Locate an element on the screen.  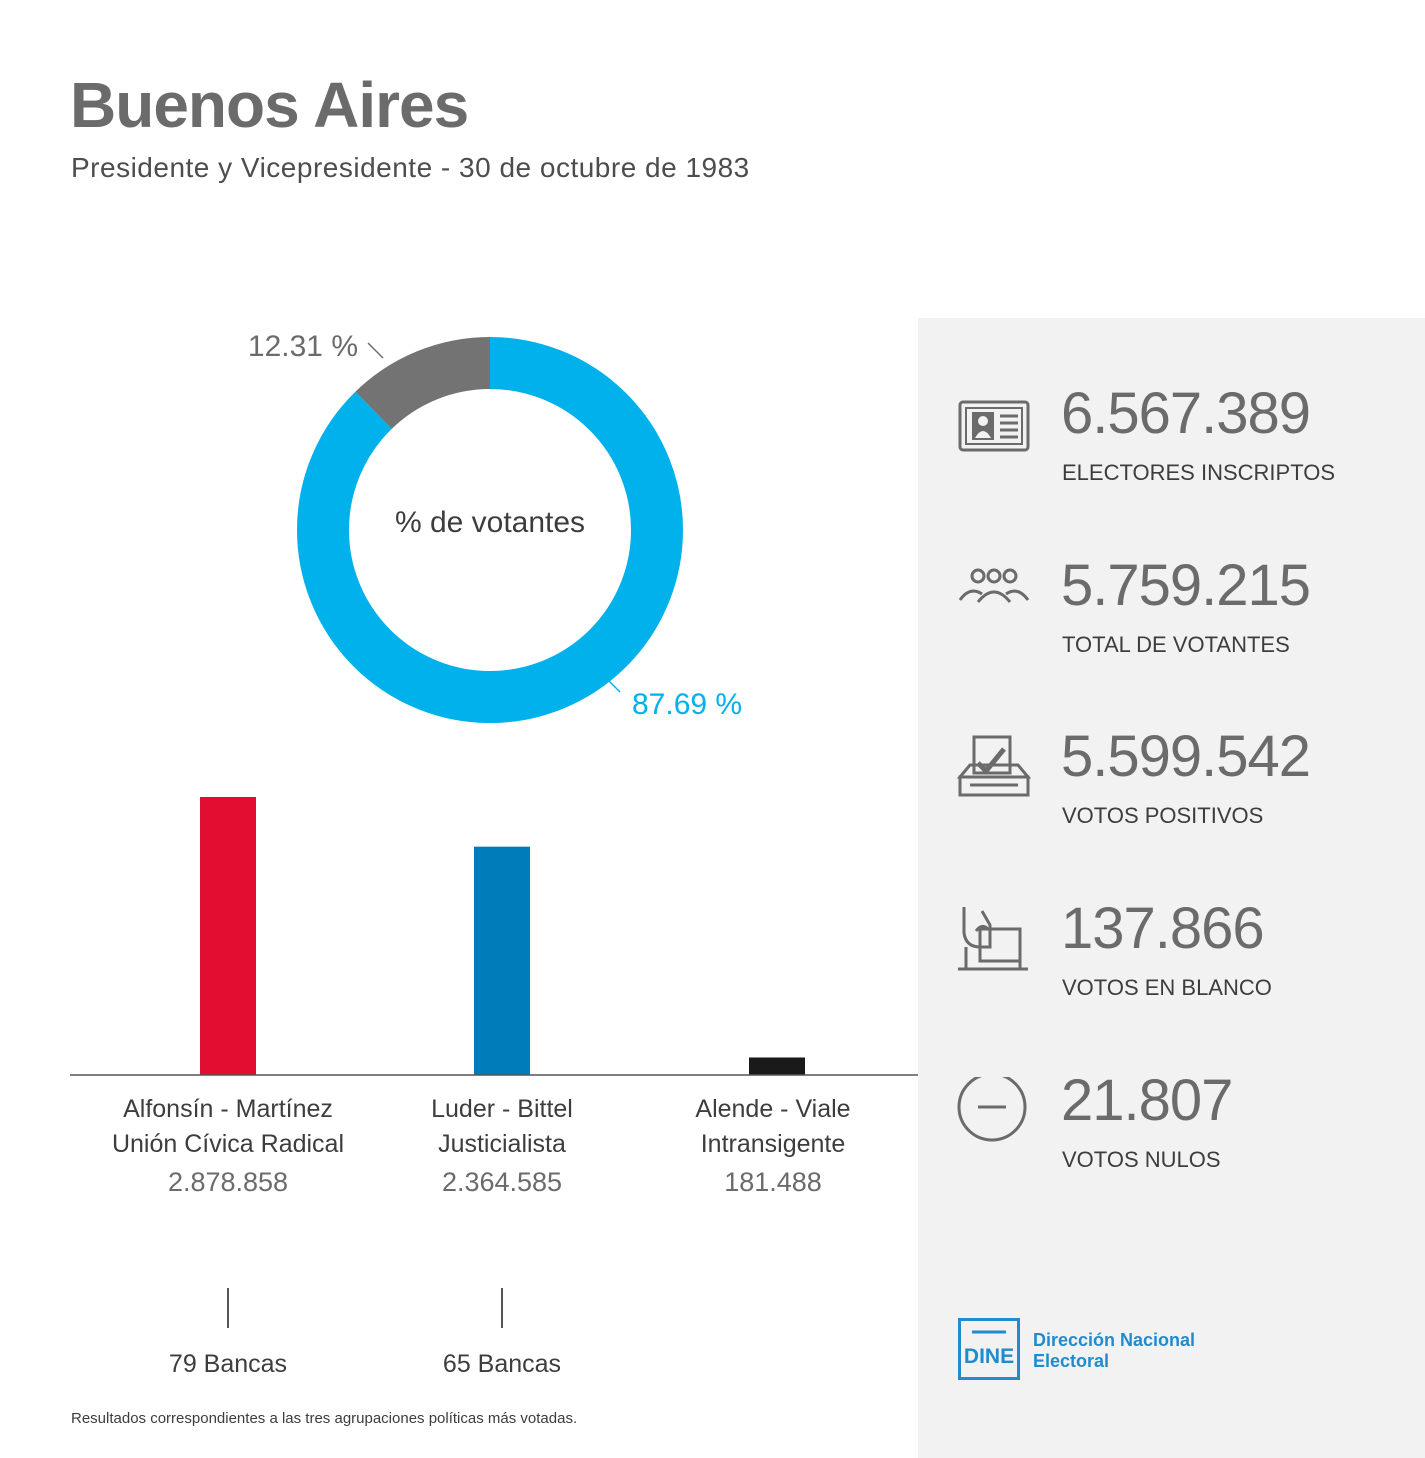
candidate-label-luder: Luder - Bittel Justicialista 2.364.585 is located at coordinates (502, 1146).